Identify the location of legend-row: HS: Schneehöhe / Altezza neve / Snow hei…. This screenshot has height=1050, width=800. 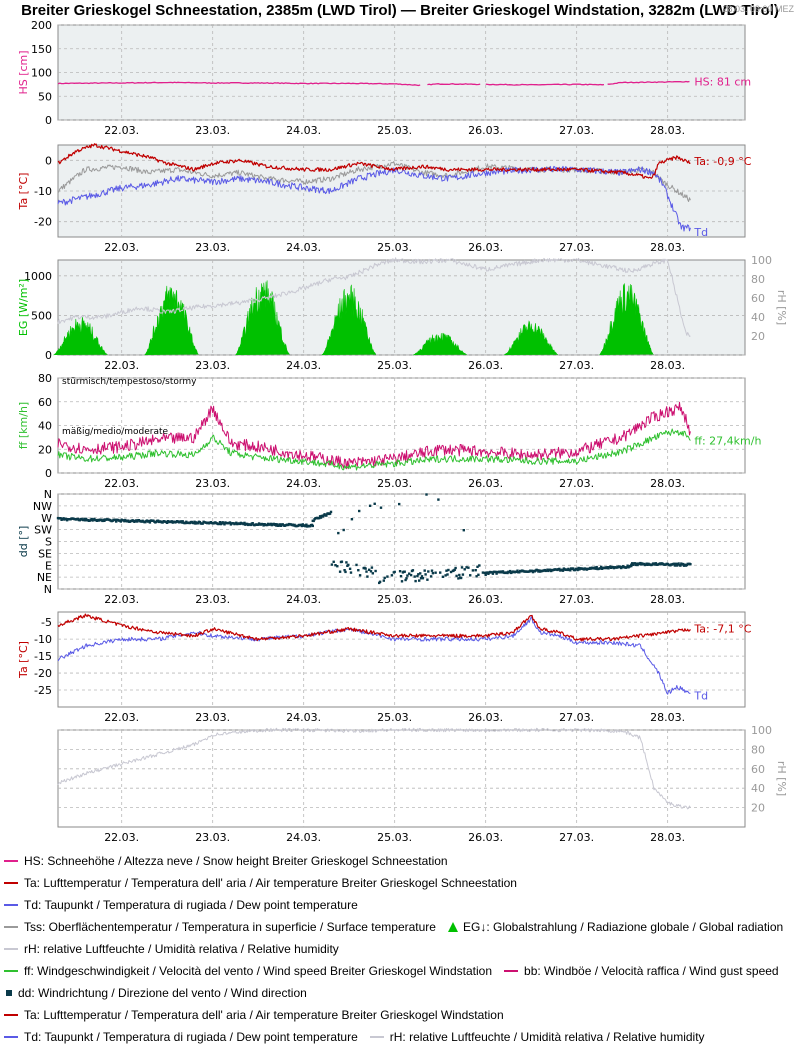
(232, 861).